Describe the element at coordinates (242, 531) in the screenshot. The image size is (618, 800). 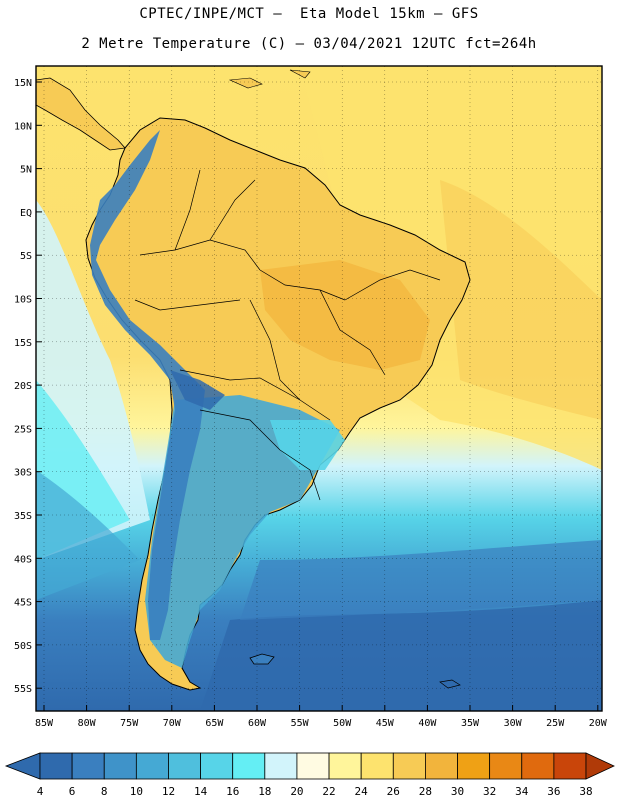
I see `southern-cone-cool-land` at that location.